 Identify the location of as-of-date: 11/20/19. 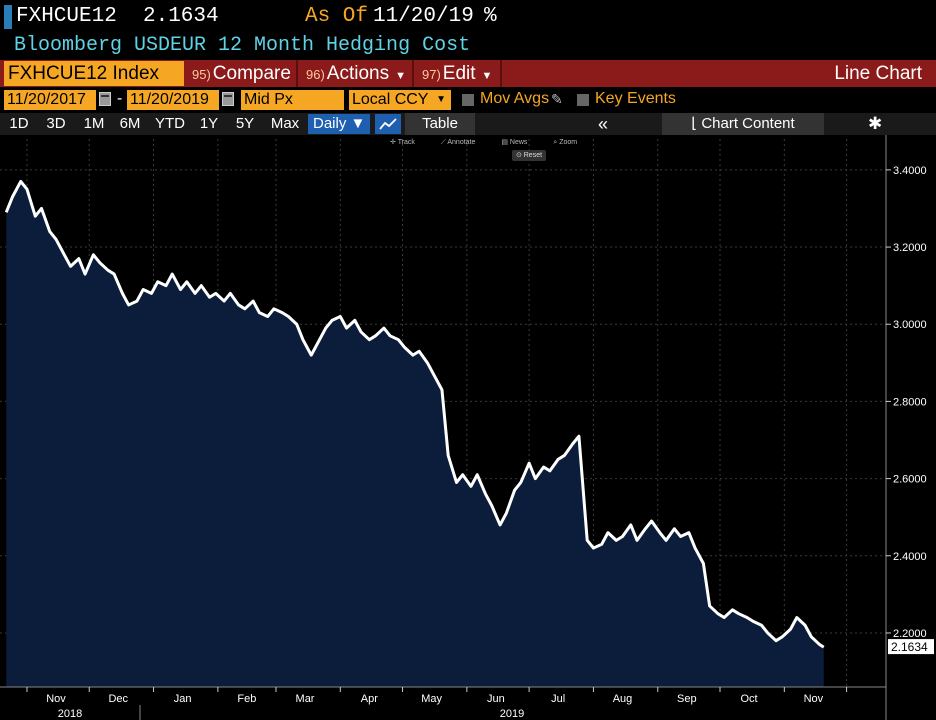
(423, 16).